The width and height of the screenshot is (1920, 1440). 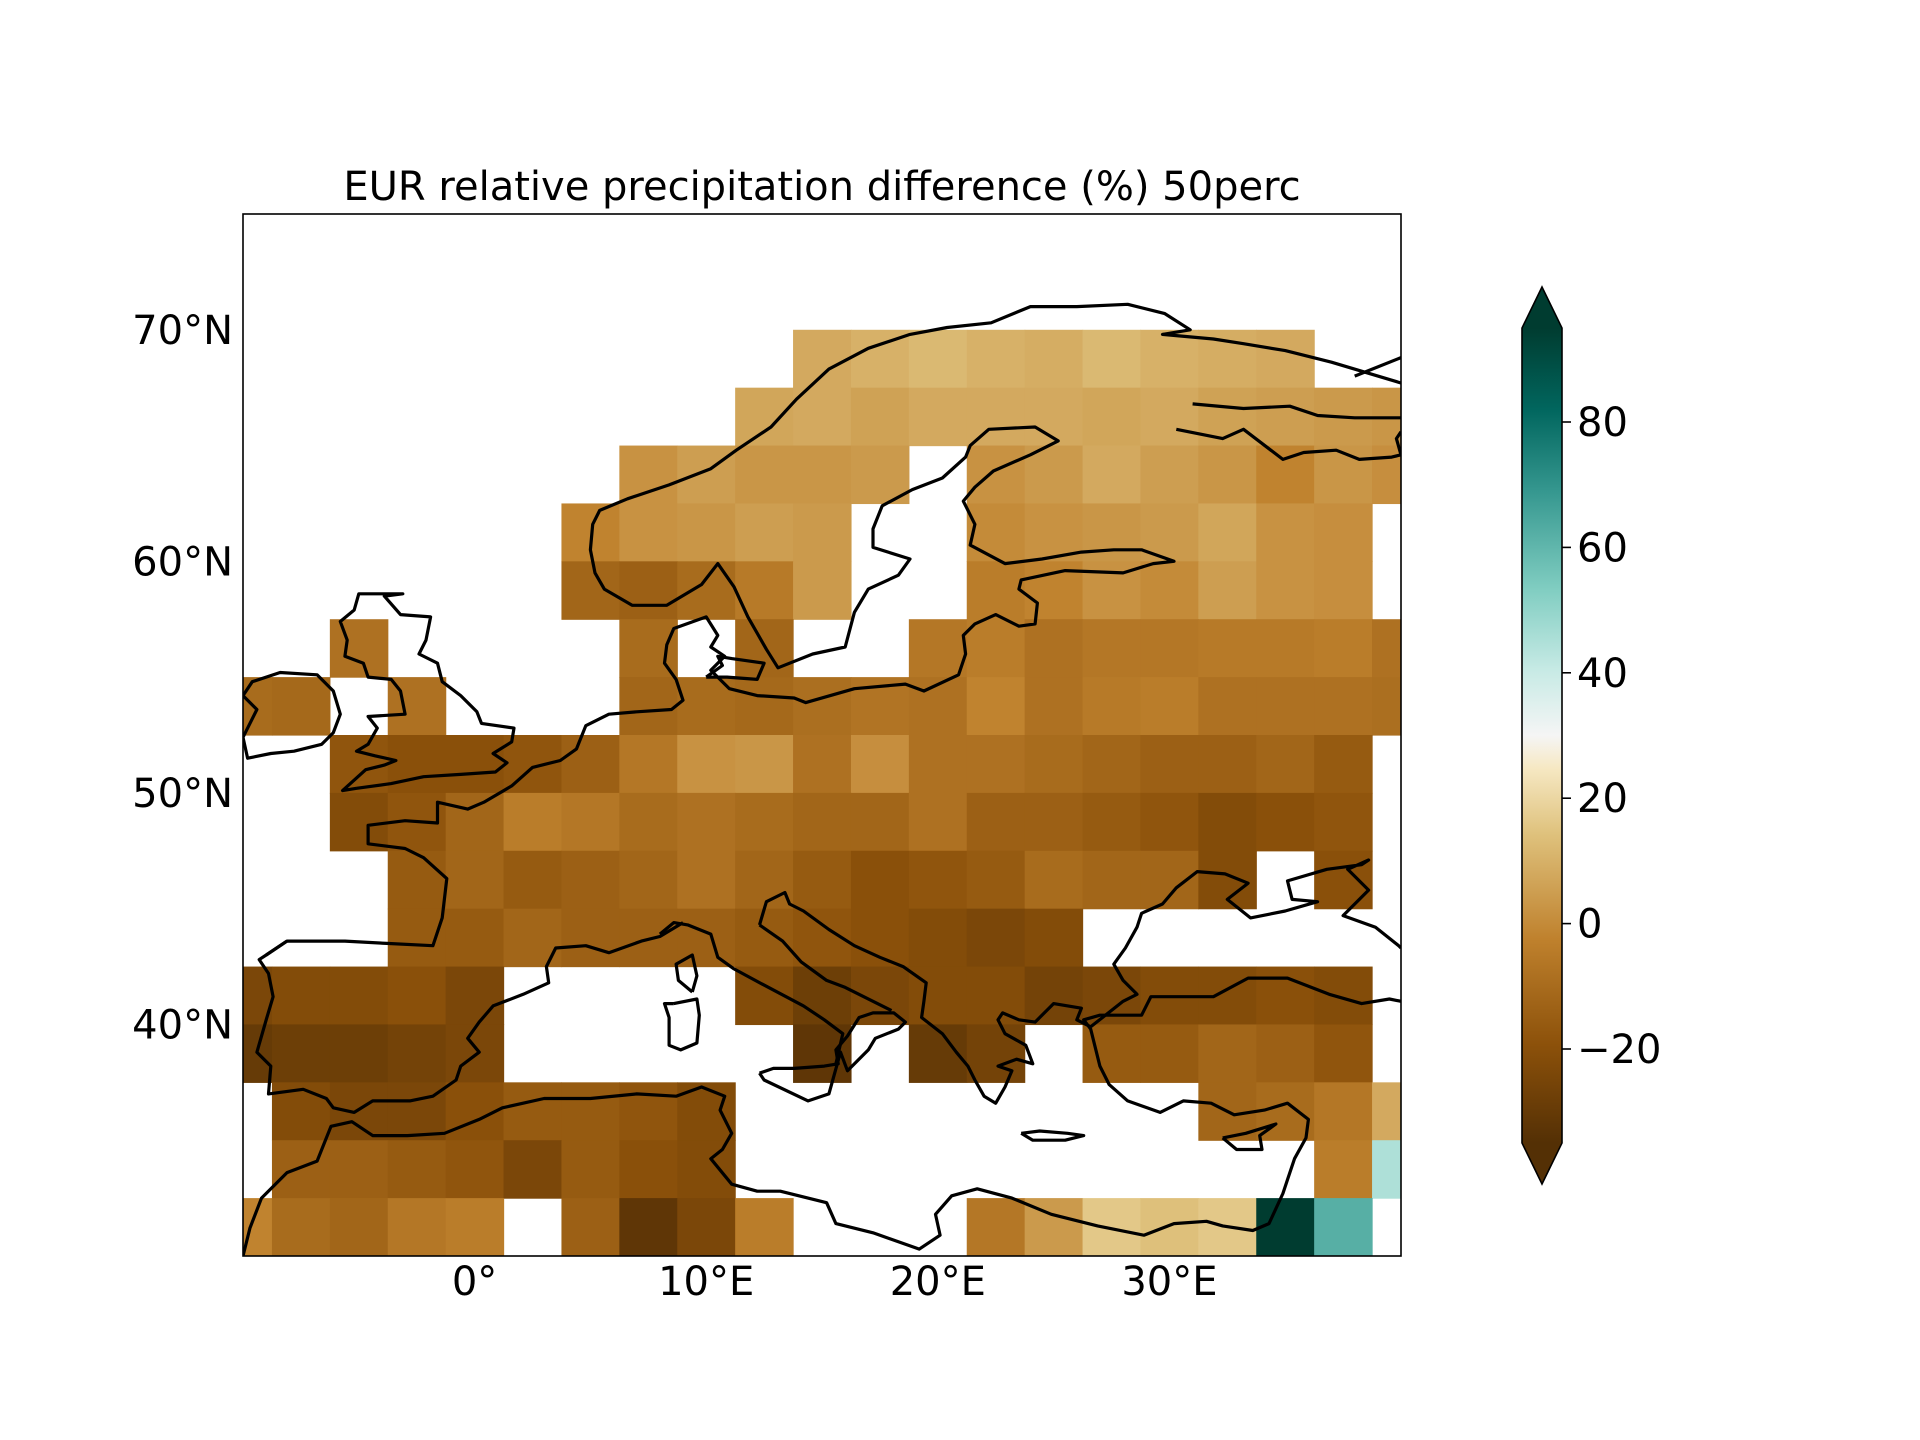 I want to click on colorbar-tick-label: 40, so click(x=1602, y=674).